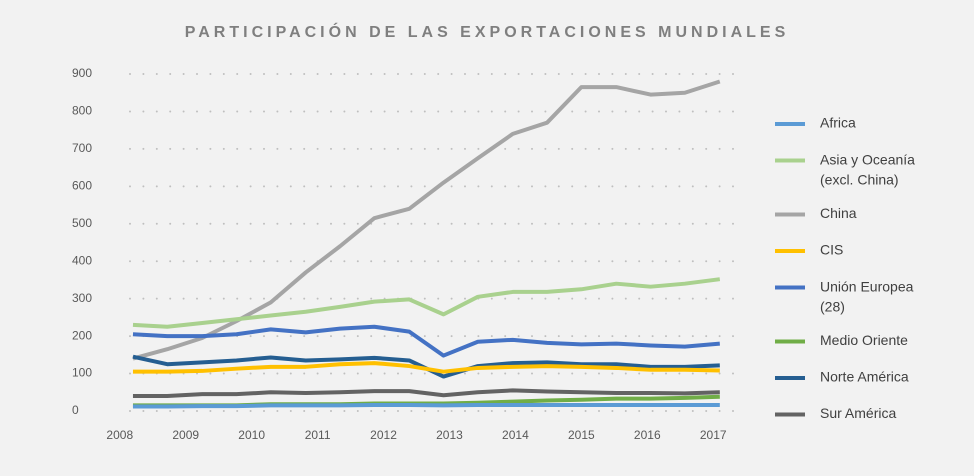 This screenshot has width=974, height=476. What do you see at coordinates (832, 306) in the screenshot?
I see `legend-label-line: (28)` at bounding box center [832, 306].